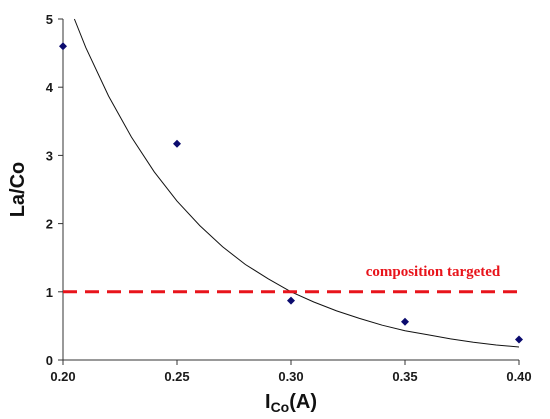  I want to click on x-tick-label: 0.25, so click(176, 376).